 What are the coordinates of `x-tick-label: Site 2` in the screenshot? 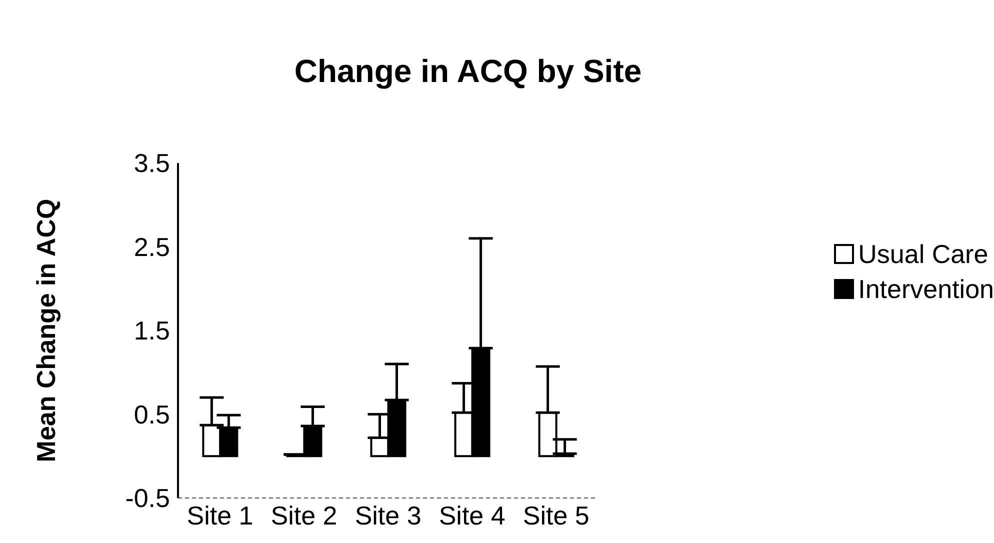 It's located at (304, 515).